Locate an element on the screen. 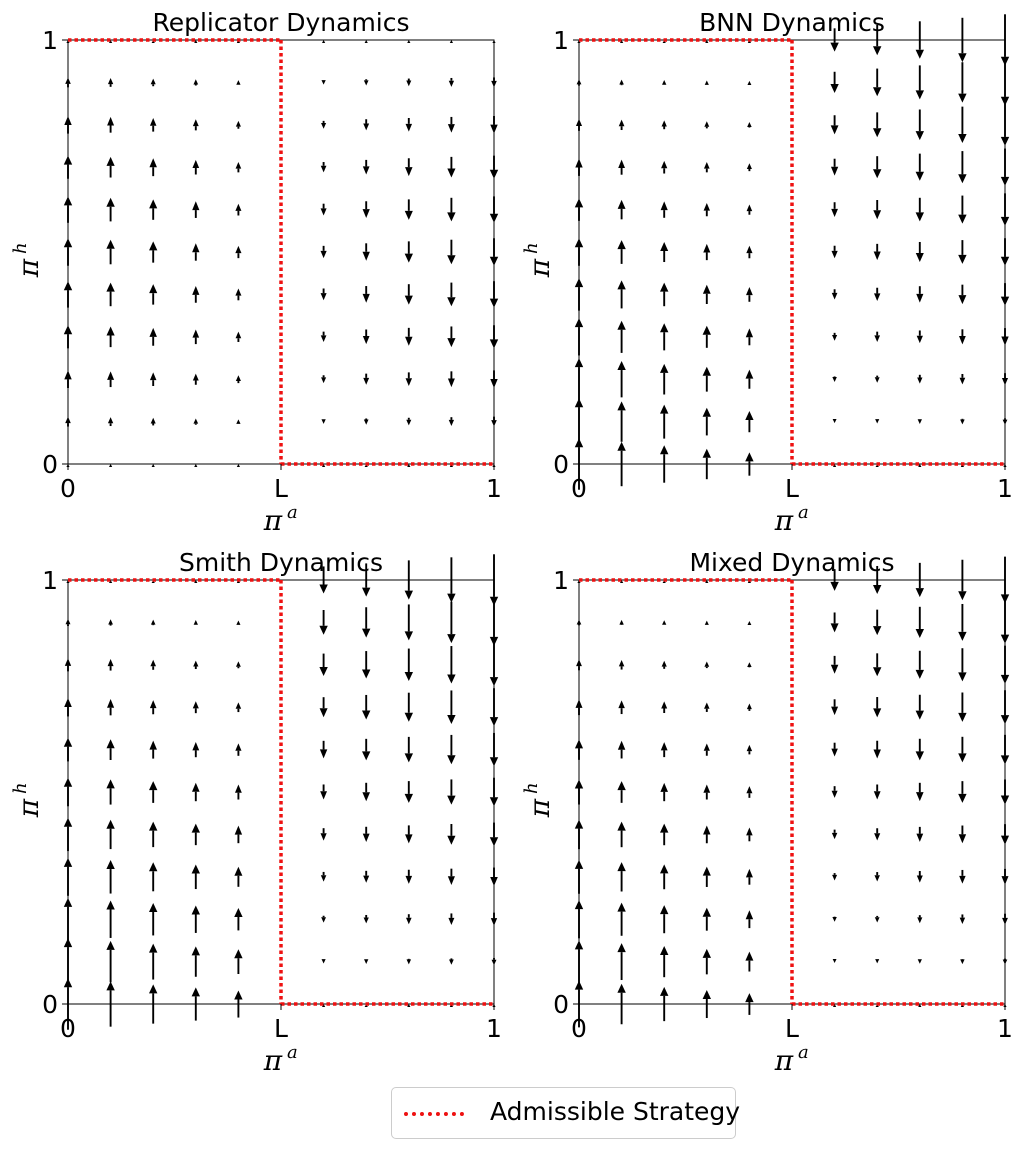 The height and width of the screenshot is (1150, 1021). y-tick-label: 1 is located at coordinates (50, 580).